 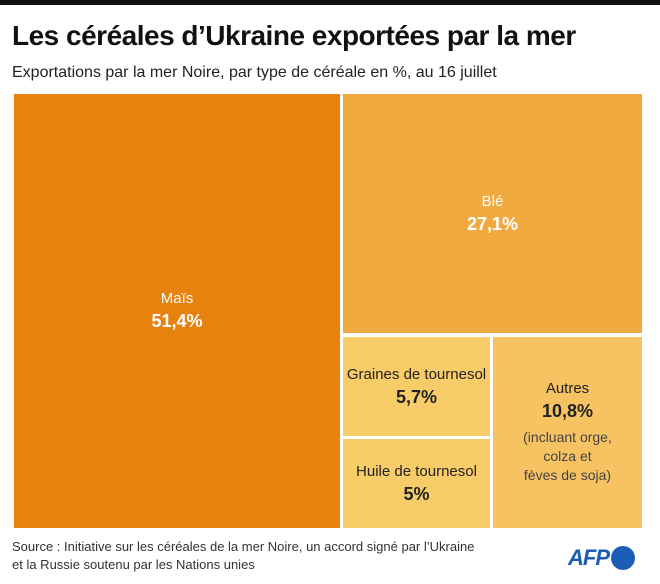 I want to click on treemap-cell-huile-tournesol: Huile de tournesol 5%, so click(x=416, y=483).